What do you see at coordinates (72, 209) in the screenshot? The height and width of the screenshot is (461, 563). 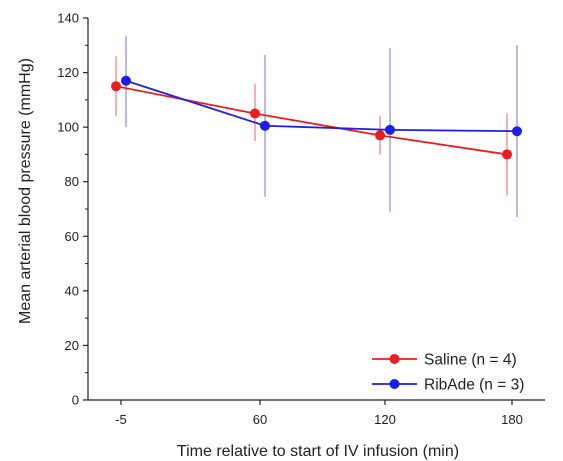 I see `y-axis-ticks: 0 20 40 60 80 100 120 140` at bounding box center [72, 209].